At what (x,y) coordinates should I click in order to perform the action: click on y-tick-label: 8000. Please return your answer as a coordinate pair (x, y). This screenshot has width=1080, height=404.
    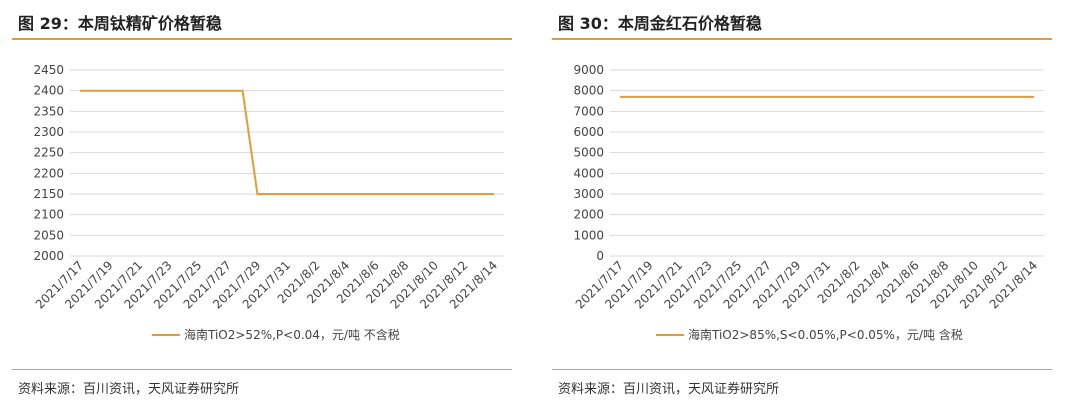
    Looking at the image, I should click on (588, 91).